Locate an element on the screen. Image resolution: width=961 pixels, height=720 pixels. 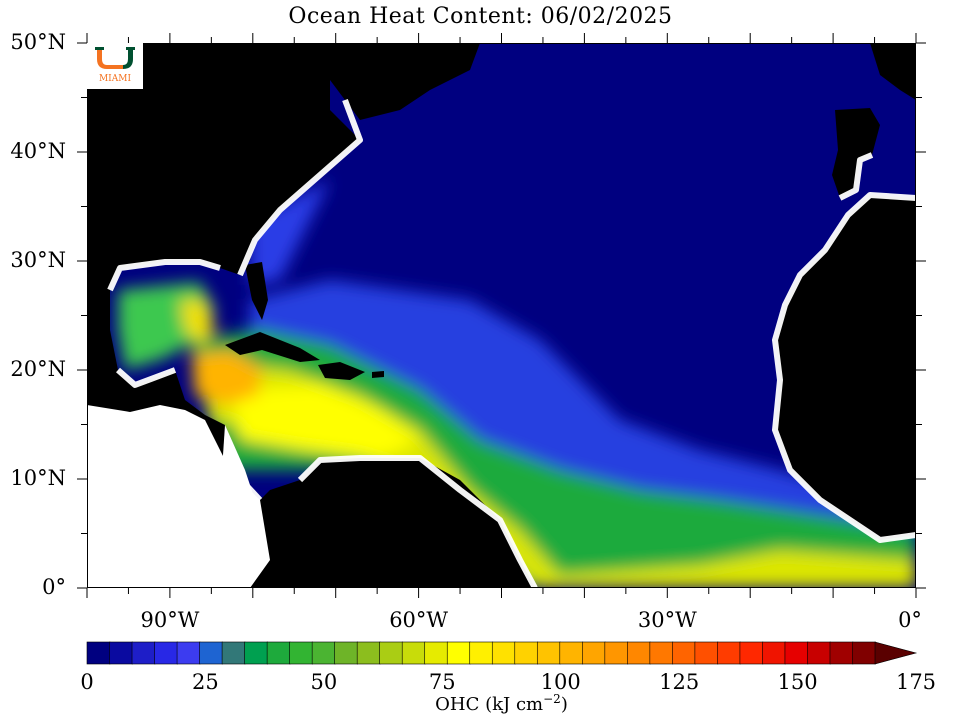
north-america-north is located at coordinates (405, 81).